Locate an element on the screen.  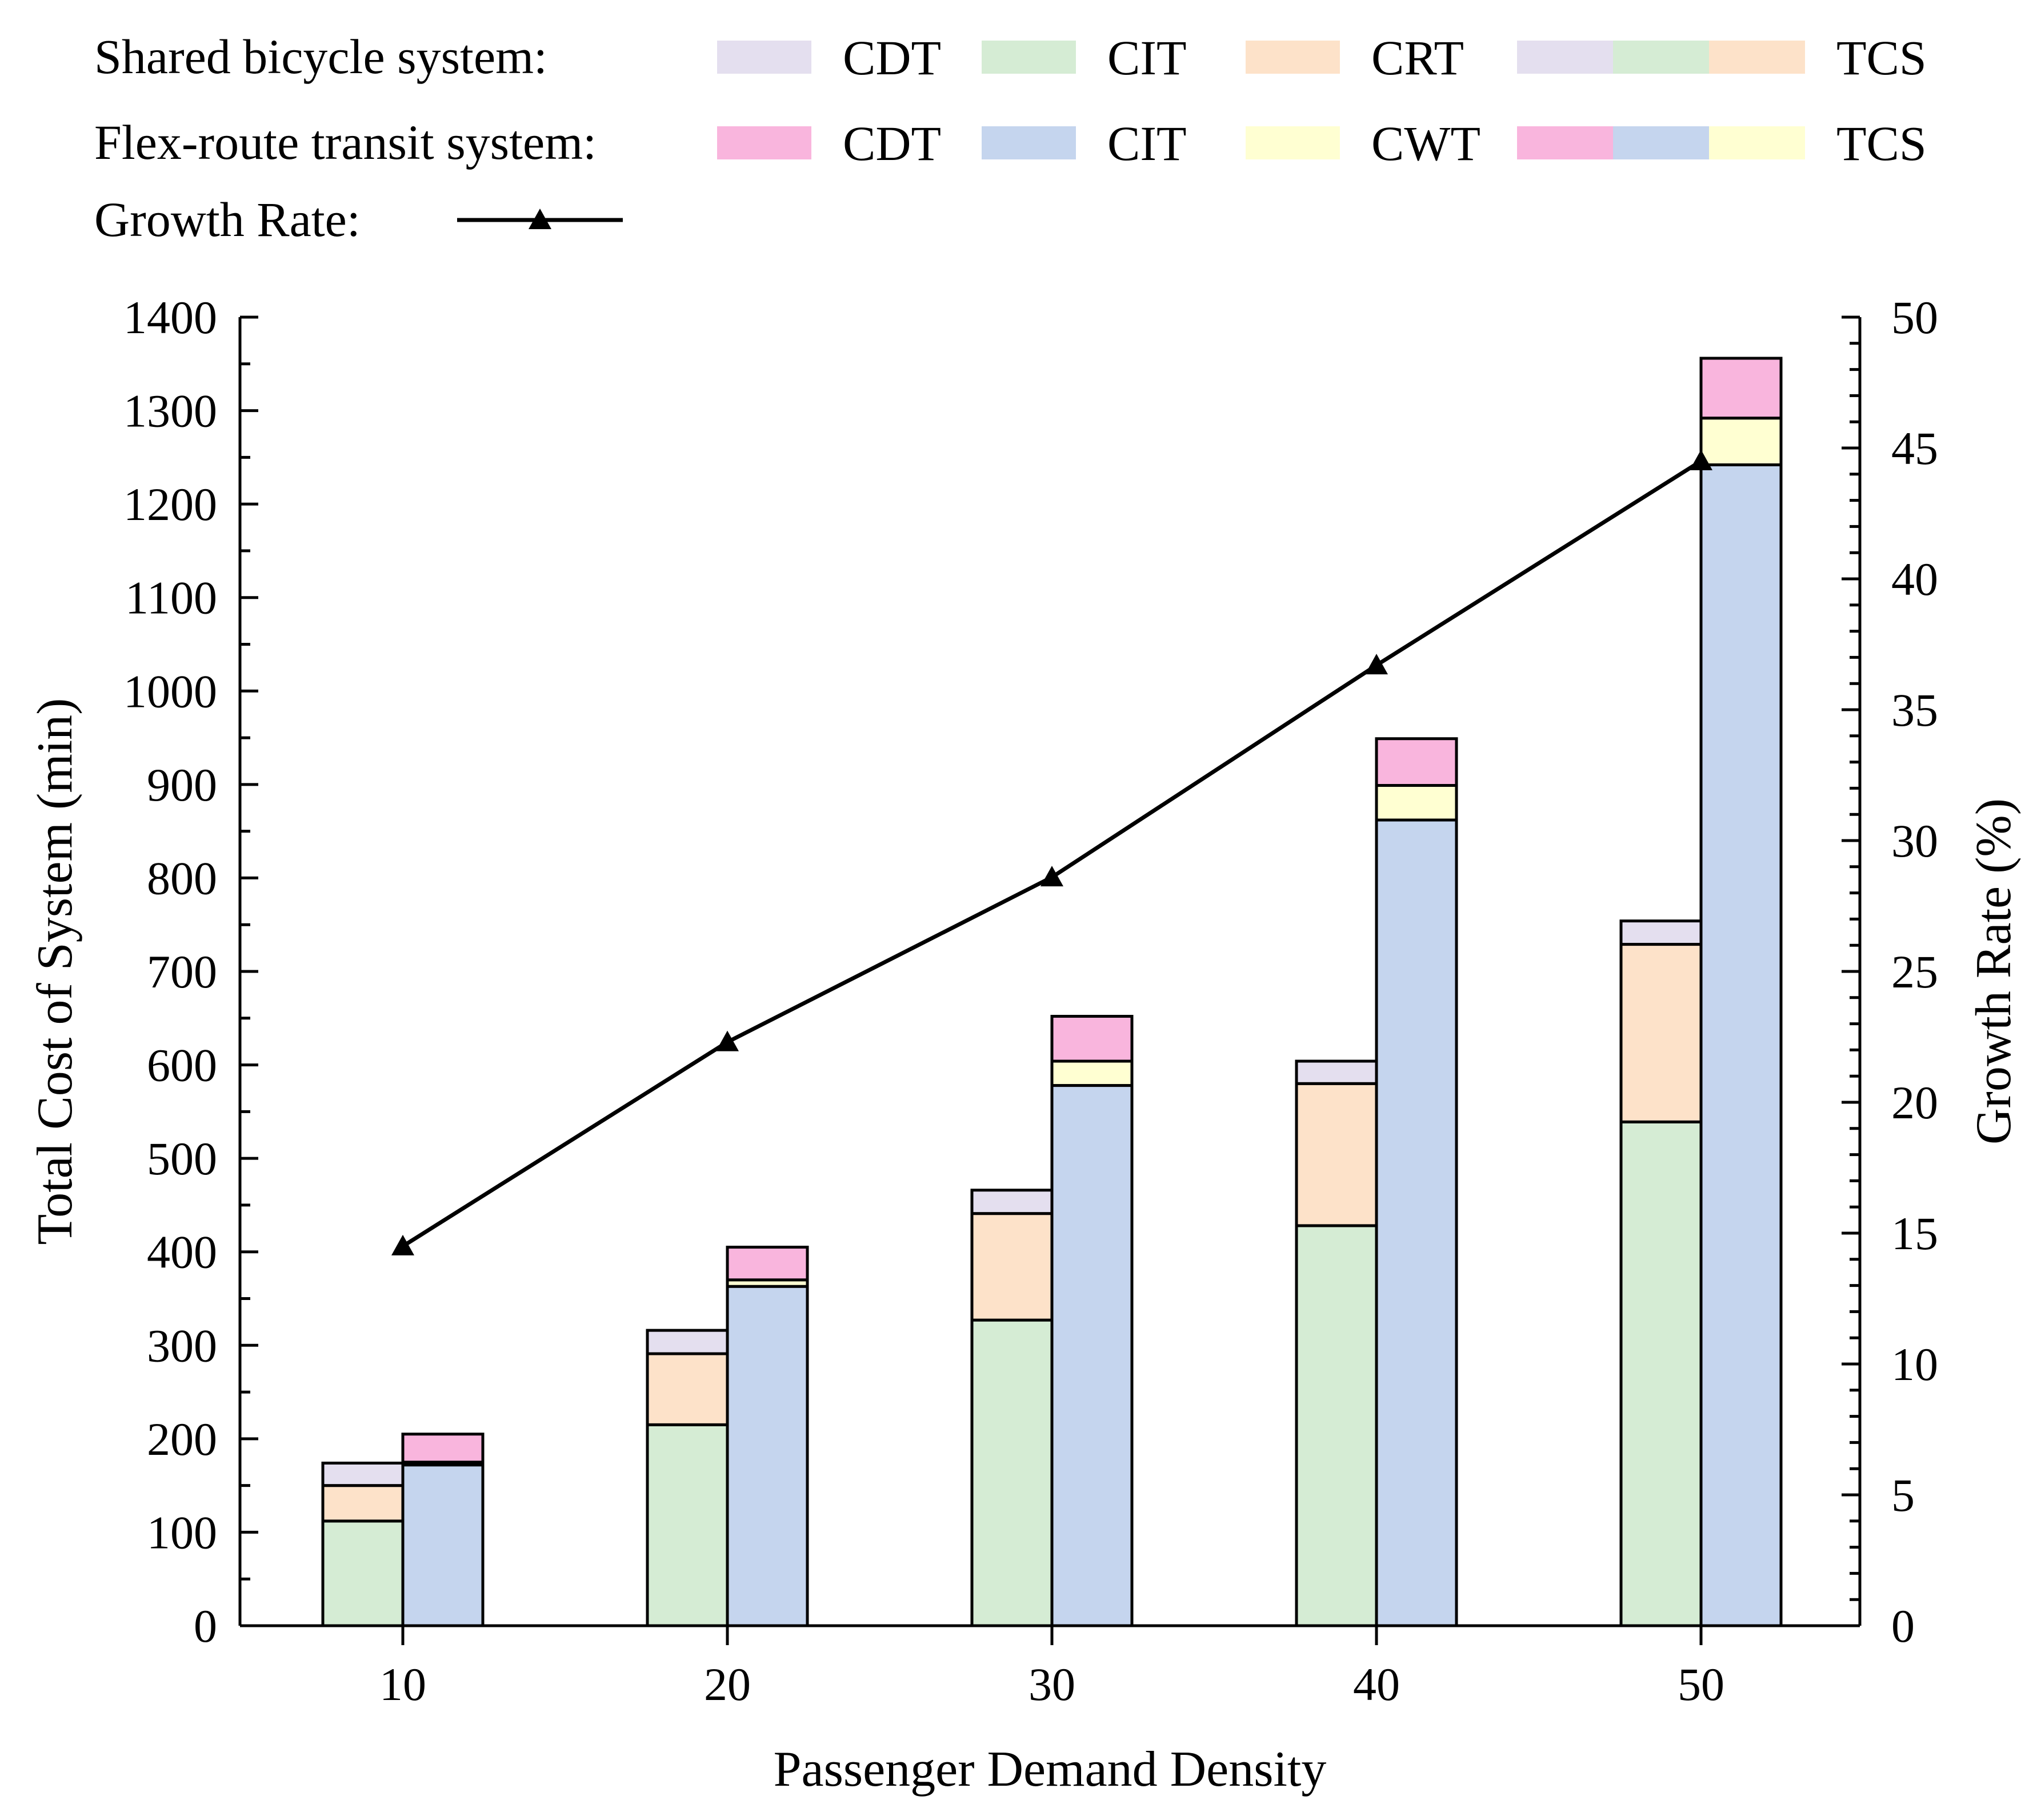
y2-axis-title: Growth Rate (%) is located at coordinates (1994, 971).